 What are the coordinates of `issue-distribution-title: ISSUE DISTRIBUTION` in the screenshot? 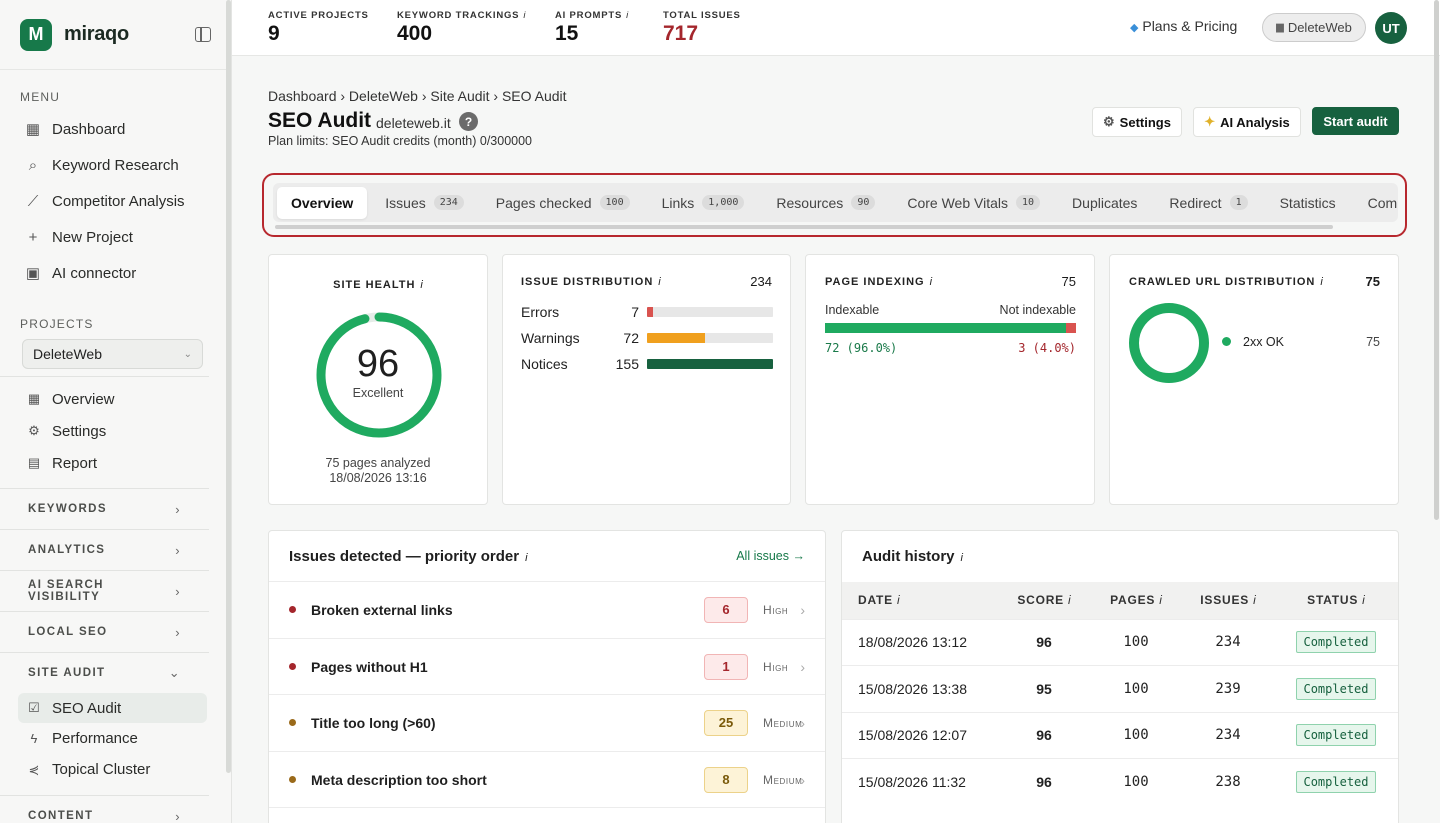 It's located at (587, 282).